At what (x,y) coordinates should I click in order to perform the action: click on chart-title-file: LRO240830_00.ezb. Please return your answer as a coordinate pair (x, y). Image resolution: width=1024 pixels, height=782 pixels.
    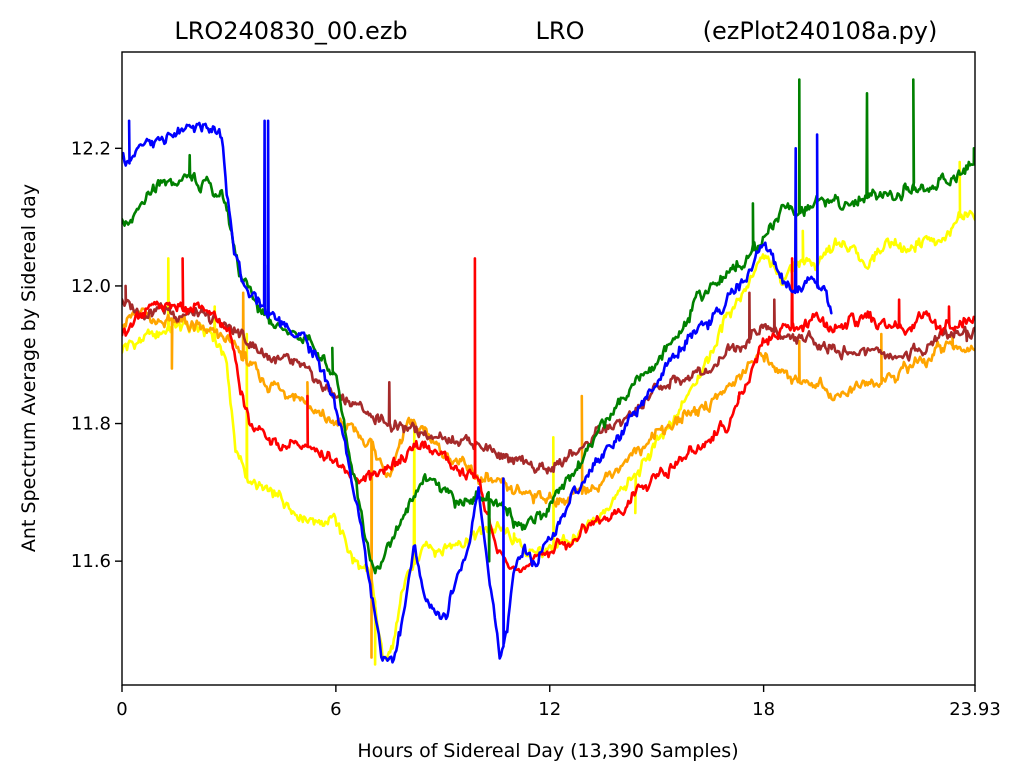
    Looking at the image, I should click on (290, 31).